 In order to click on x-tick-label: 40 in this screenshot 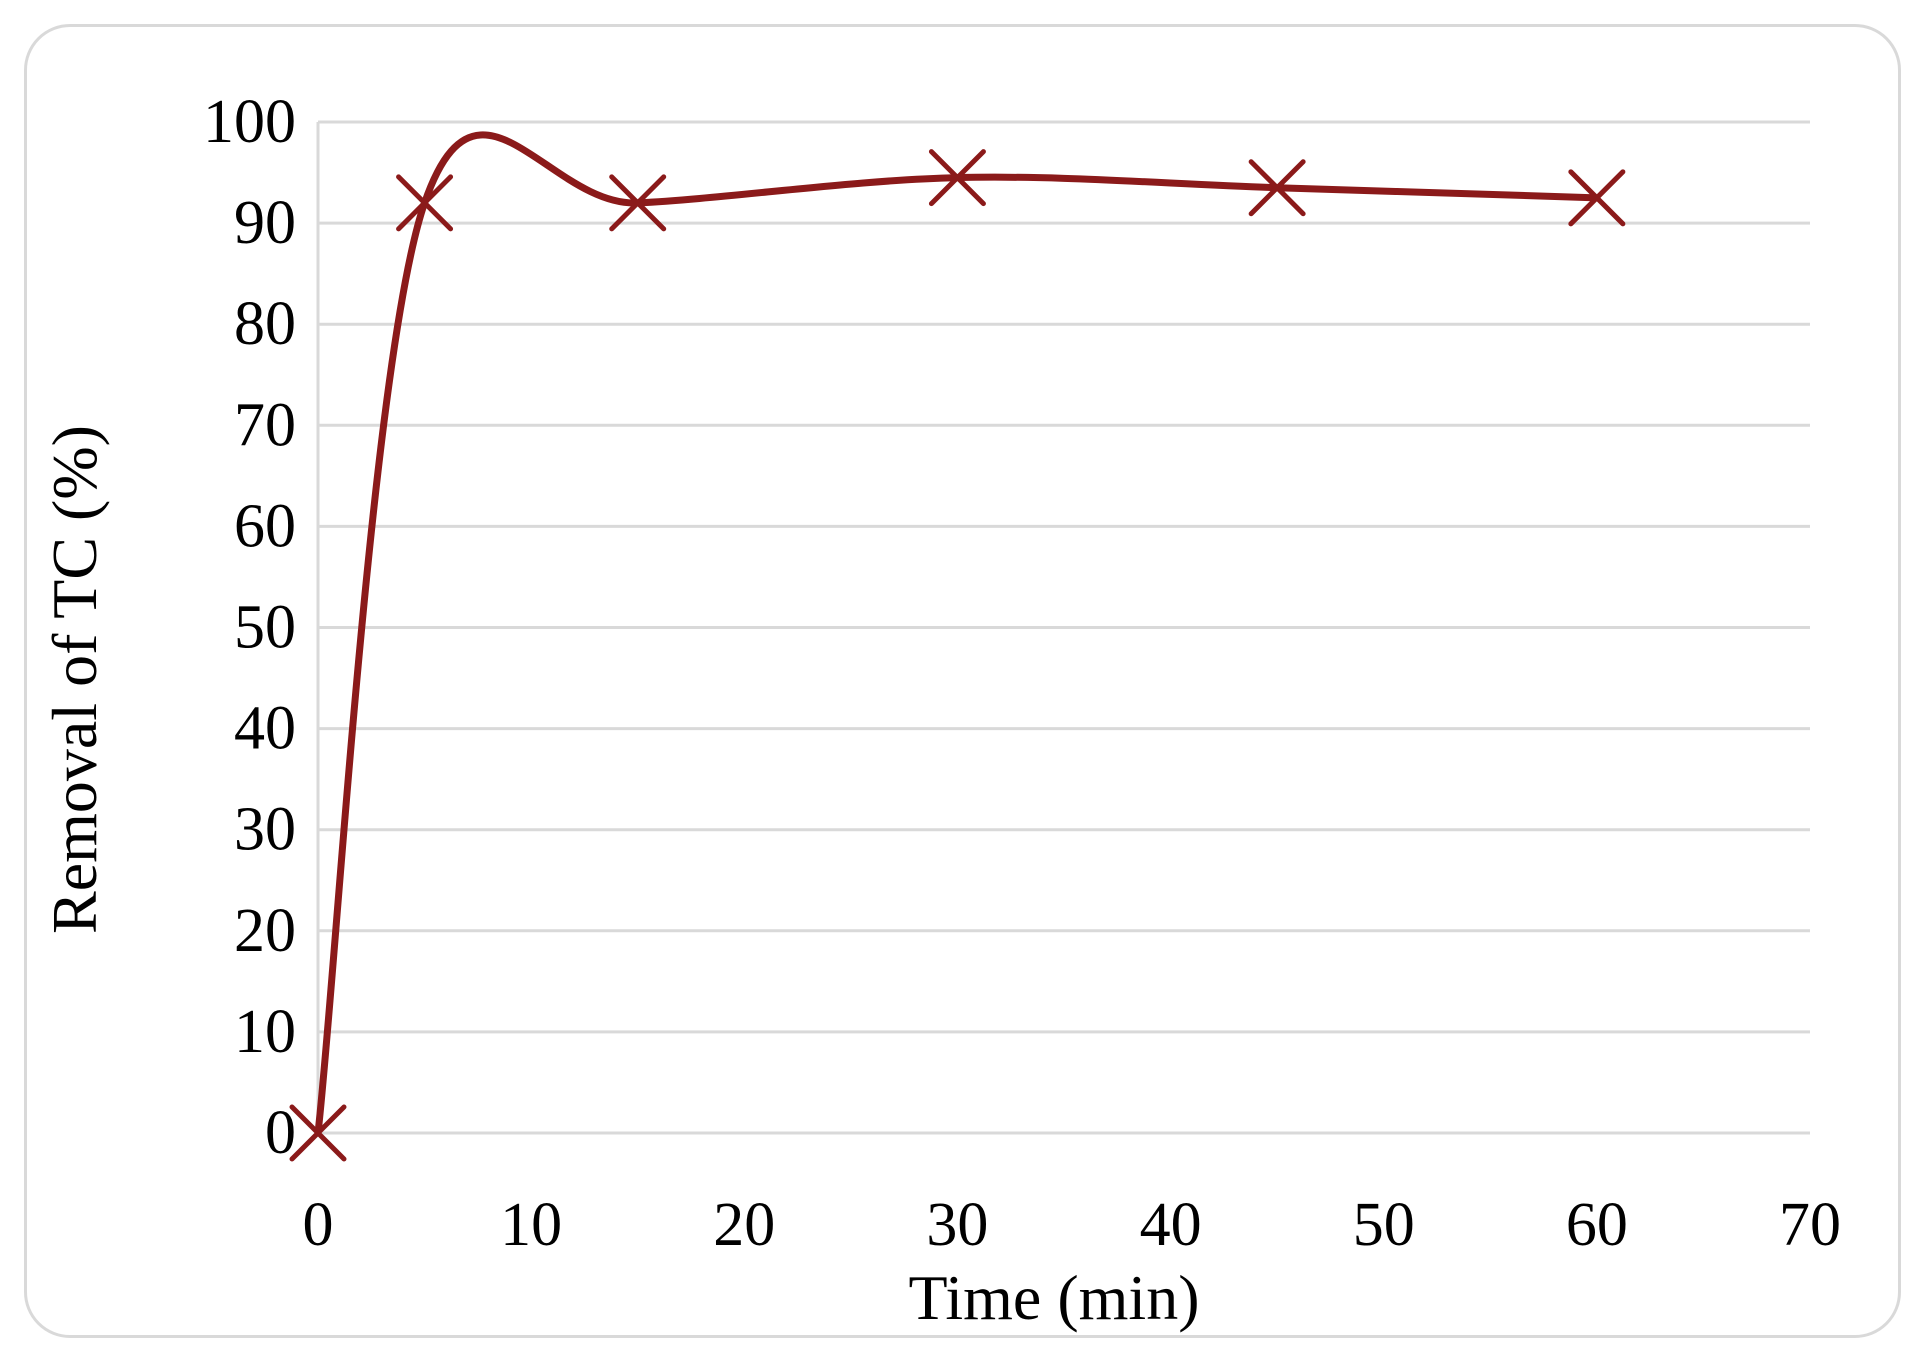, I will do `click(1171, 1225)`.